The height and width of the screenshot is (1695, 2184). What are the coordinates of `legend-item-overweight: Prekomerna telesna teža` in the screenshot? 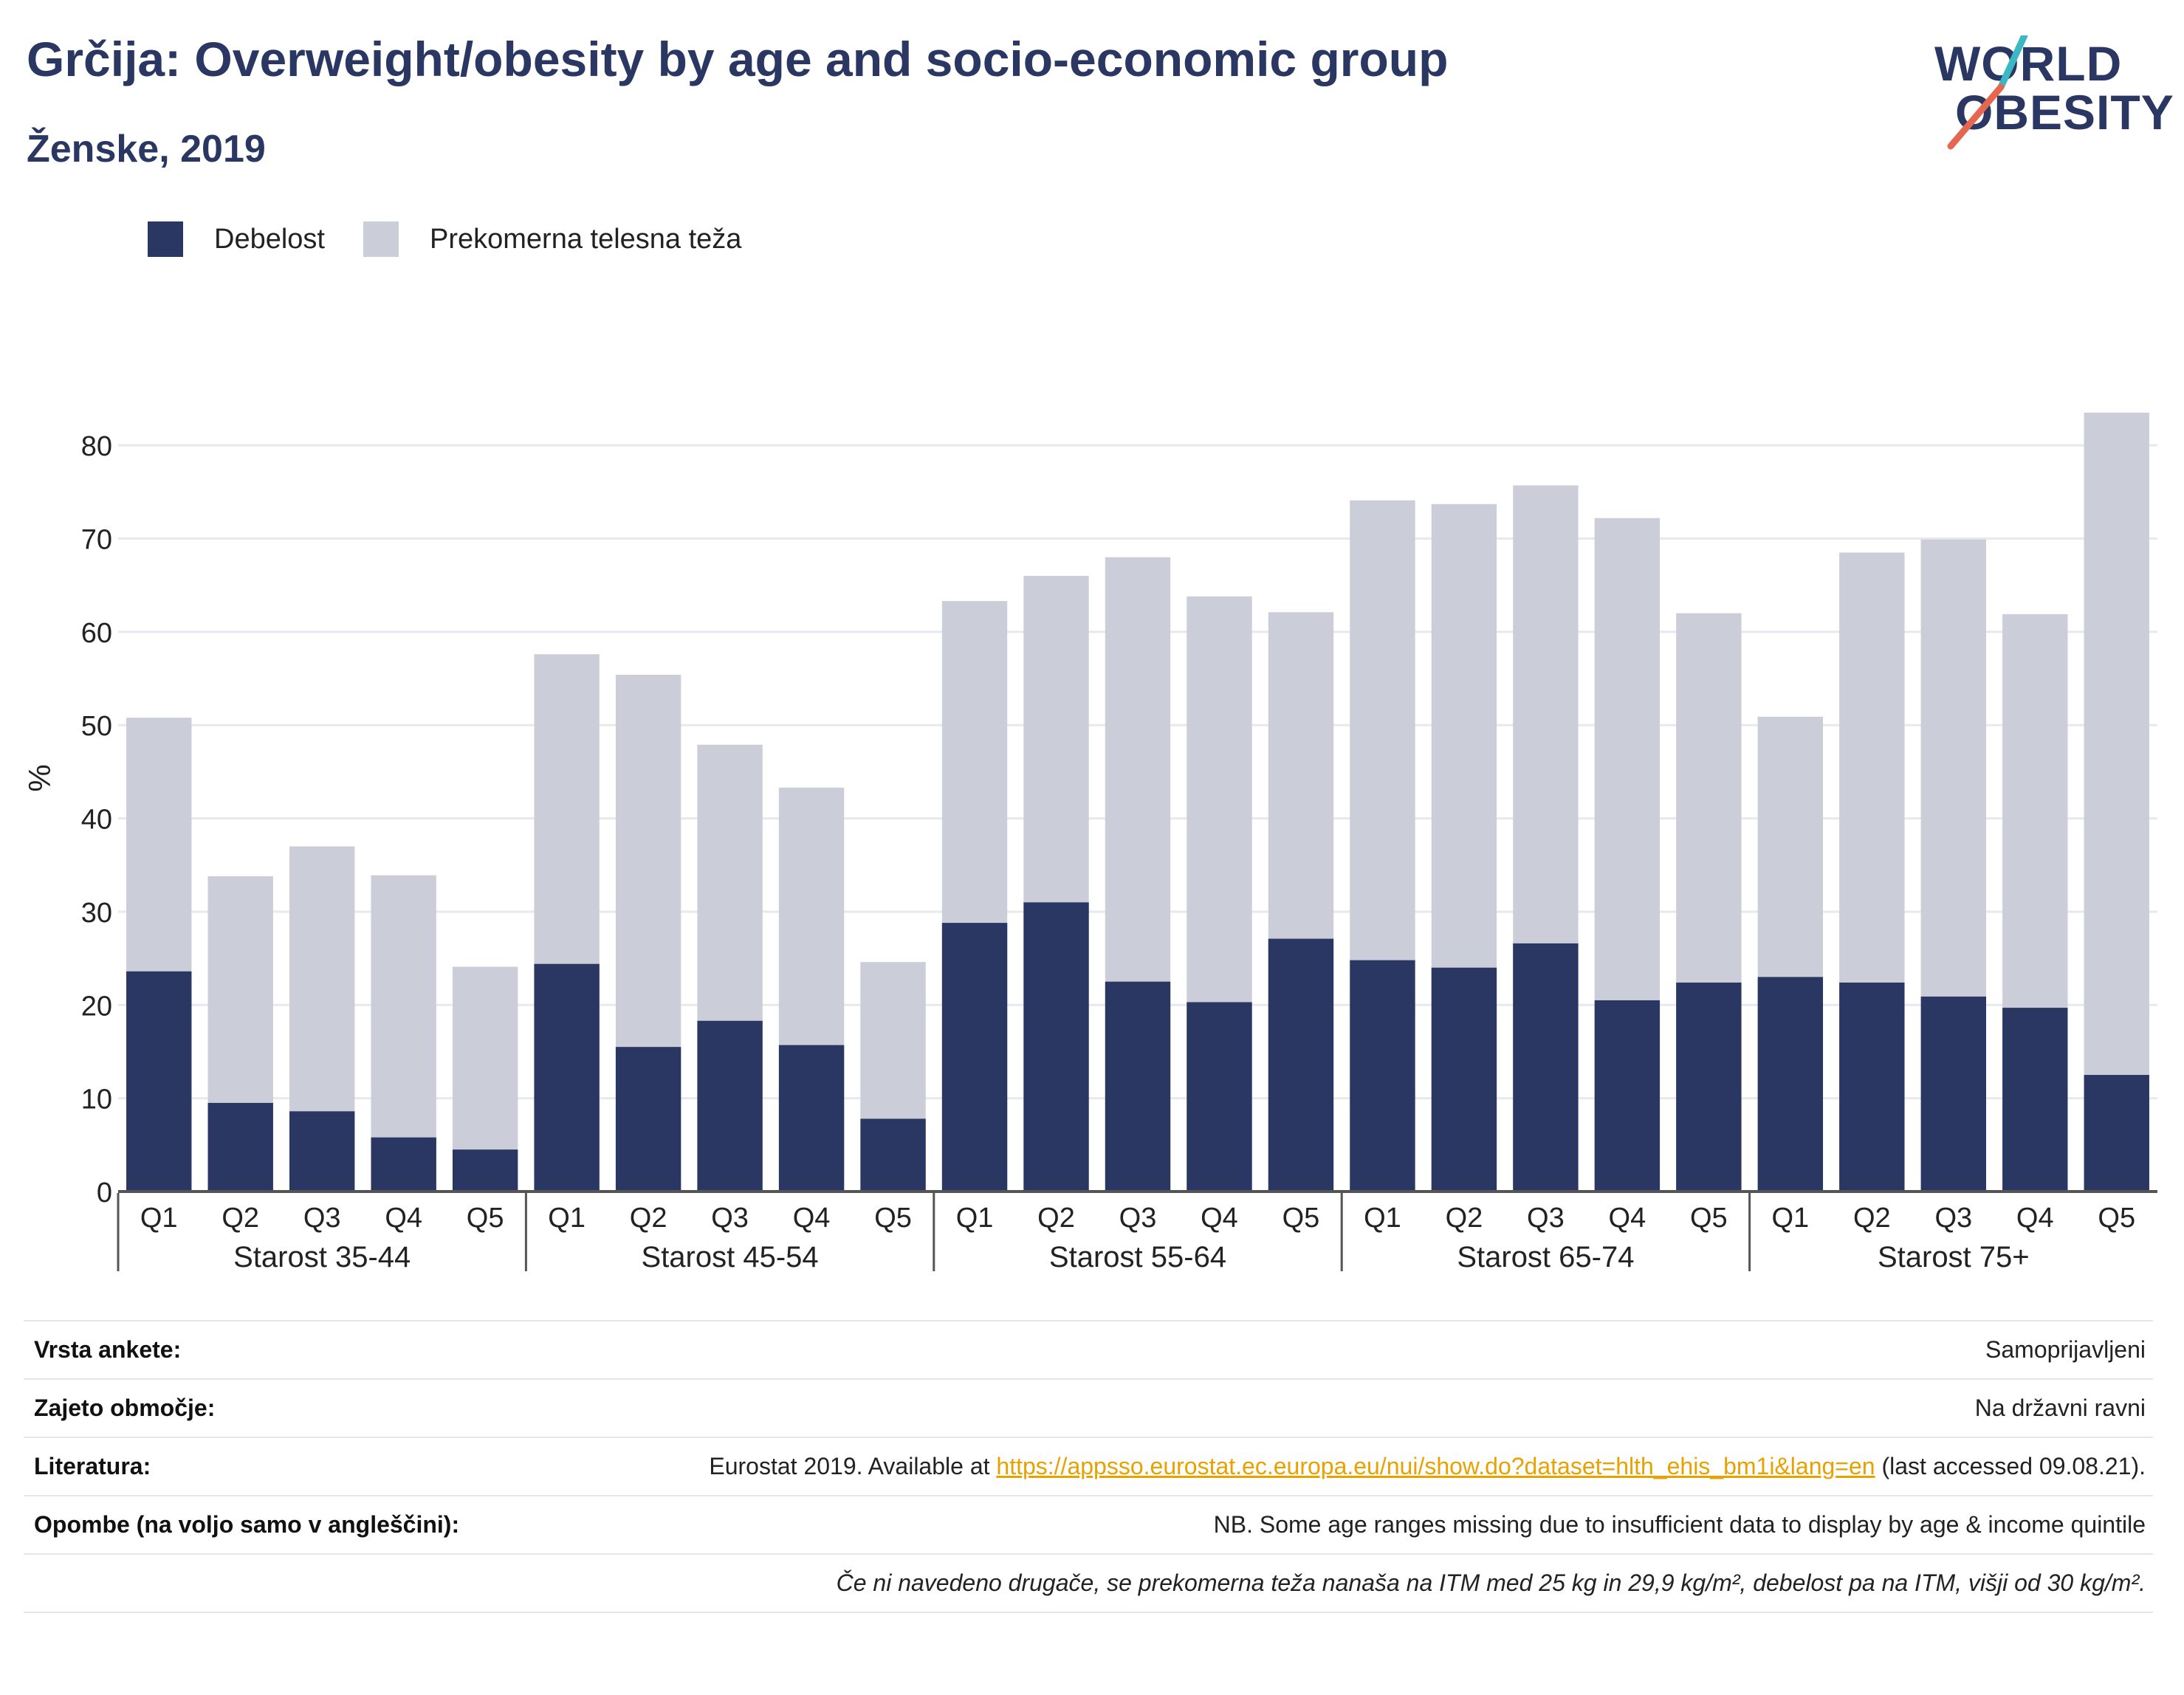 It's located at (552, 239).